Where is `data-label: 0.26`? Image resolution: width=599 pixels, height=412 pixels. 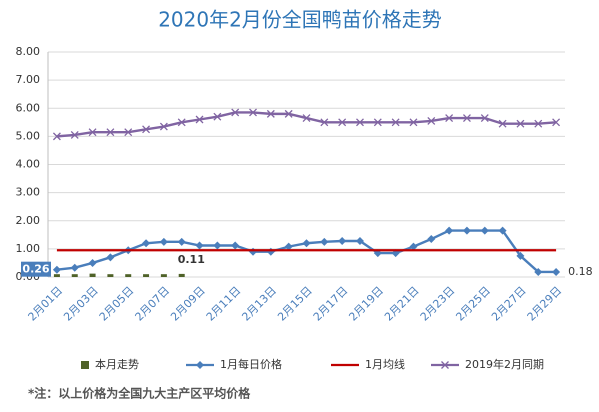 data-label: 0.26 is located at coordinates (35, 269).